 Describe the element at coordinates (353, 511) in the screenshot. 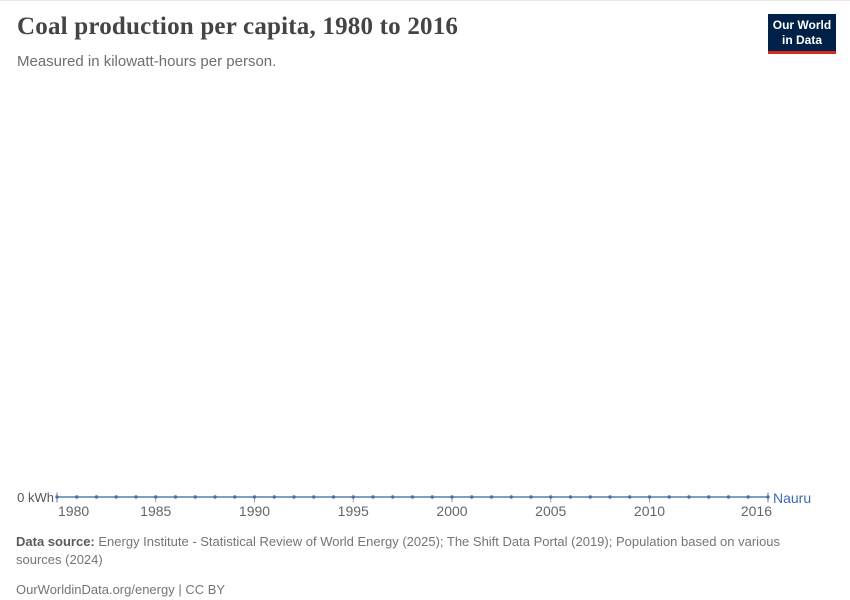

I see `x-tick-label-1995: 1995` at that location.